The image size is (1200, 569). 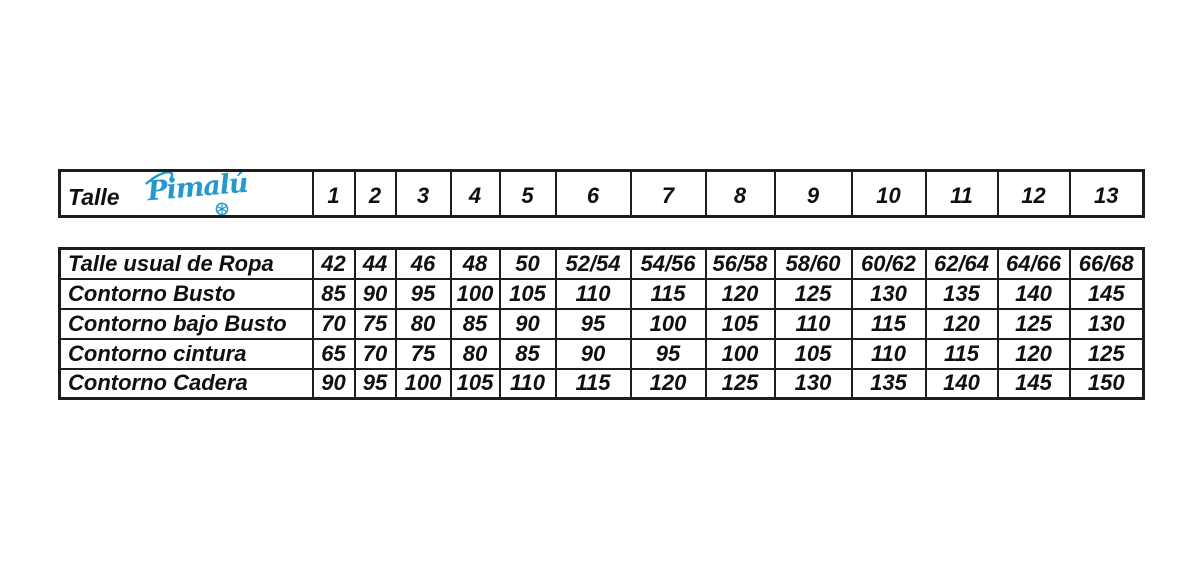 I want to click on size-header-row: Talle Pimalú, so click(x=601, y=193).